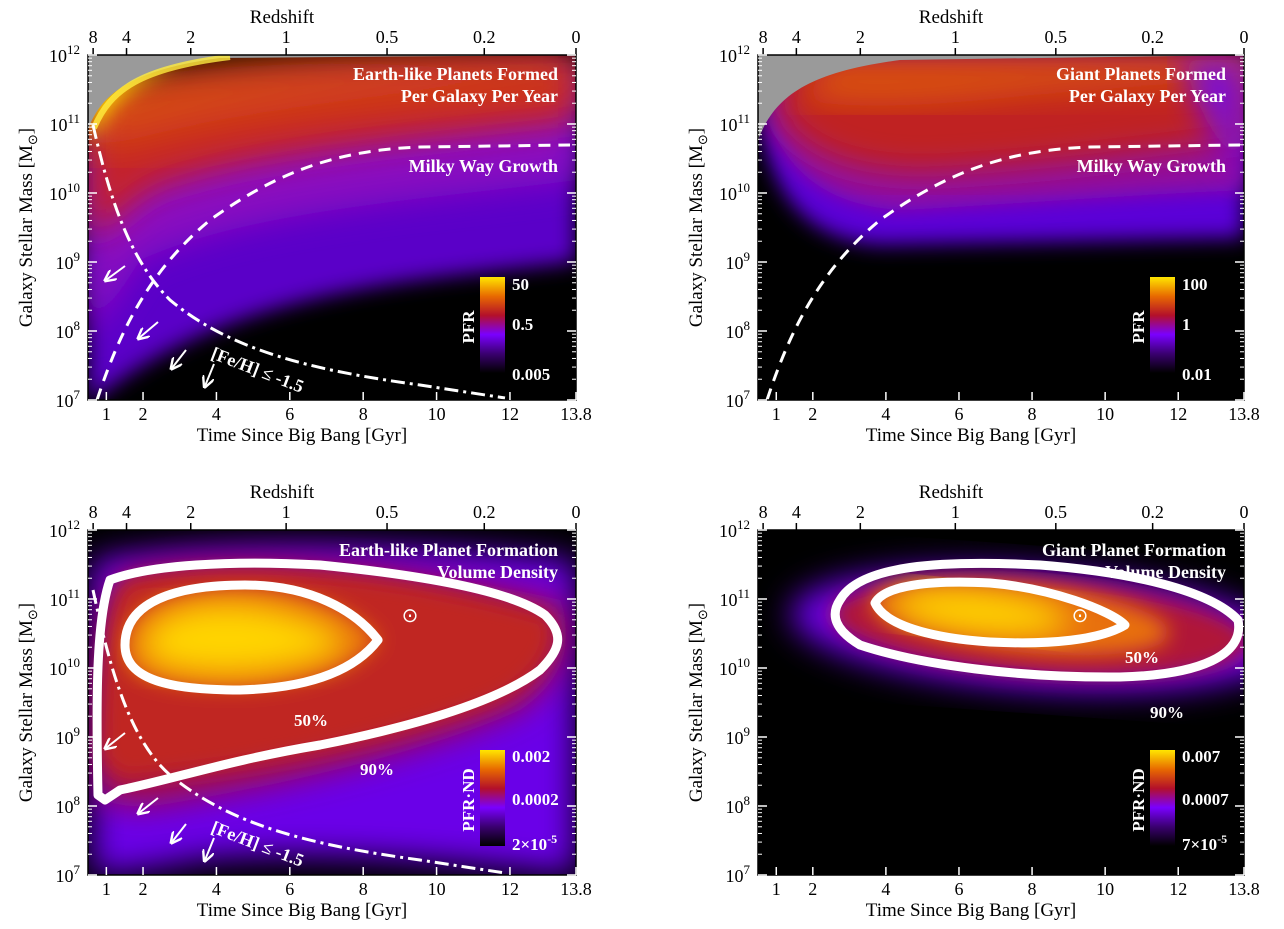 The width and height of the screenshot is (1284, 929). Describe the element at coordinates (958, 414) in the screenshot. I see `xtick-label-p1-3: 6` at that location.